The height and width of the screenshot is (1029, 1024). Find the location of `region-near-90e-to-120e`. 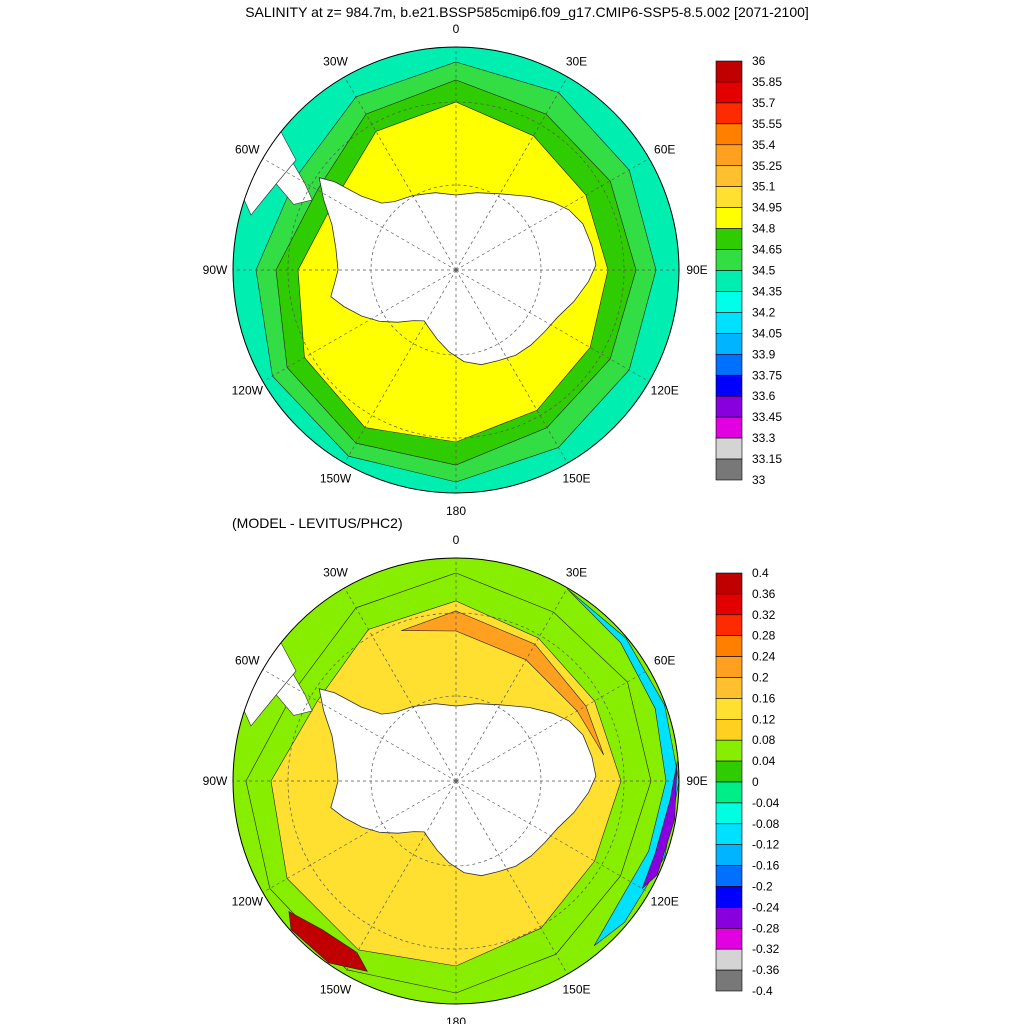

region-near-90e-to-120e is located at coordinates (659, 825).